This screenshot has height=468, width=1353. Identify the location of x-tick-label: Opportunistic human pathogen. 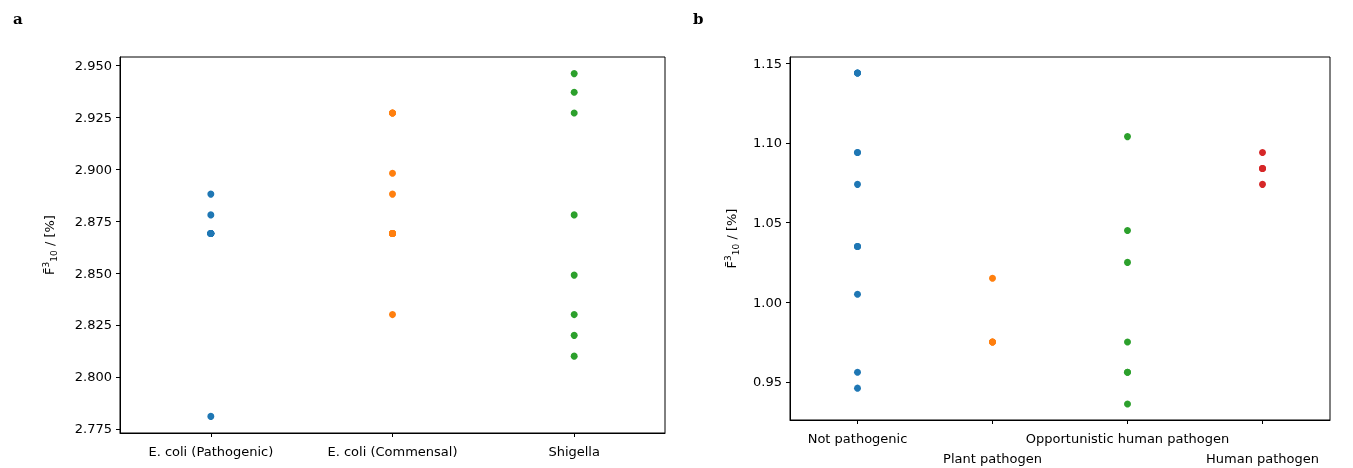
(1127, 438).